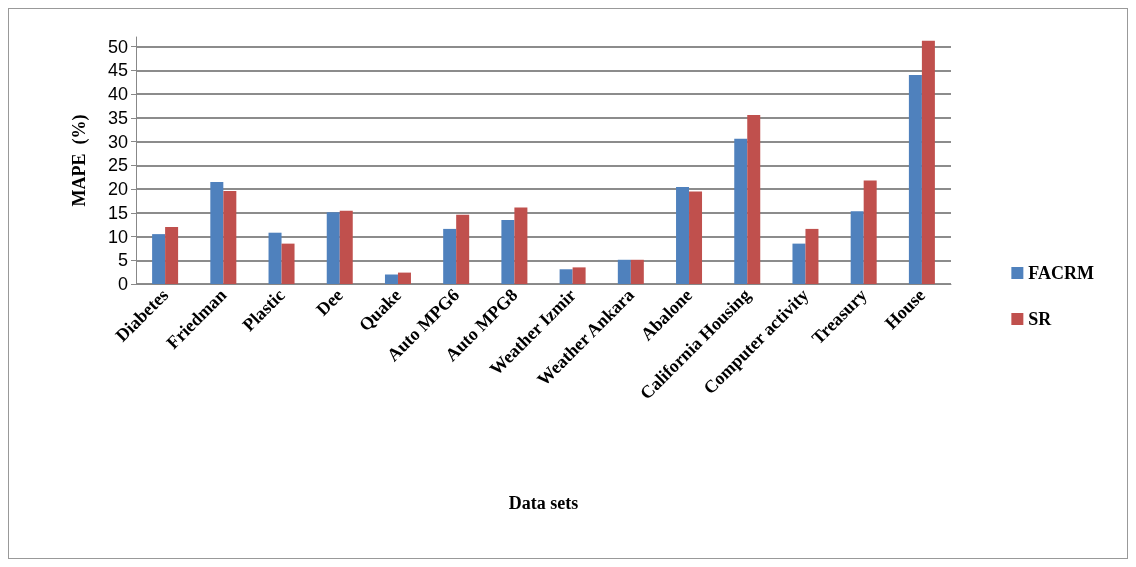 The width and height of the screenshot is (1136, 567). Describe the element at coordinates (329, 302) in the screenshot. I see `x-tick-label: Dee` at that location.